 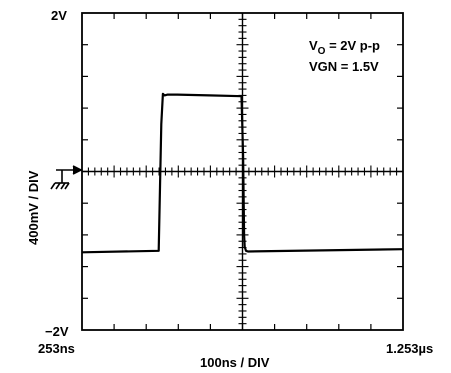 What do you see at coordinates (322, 51) in the screenshot?
I see `annotation-vo-subscript: O` at bounding box center [322, 51].